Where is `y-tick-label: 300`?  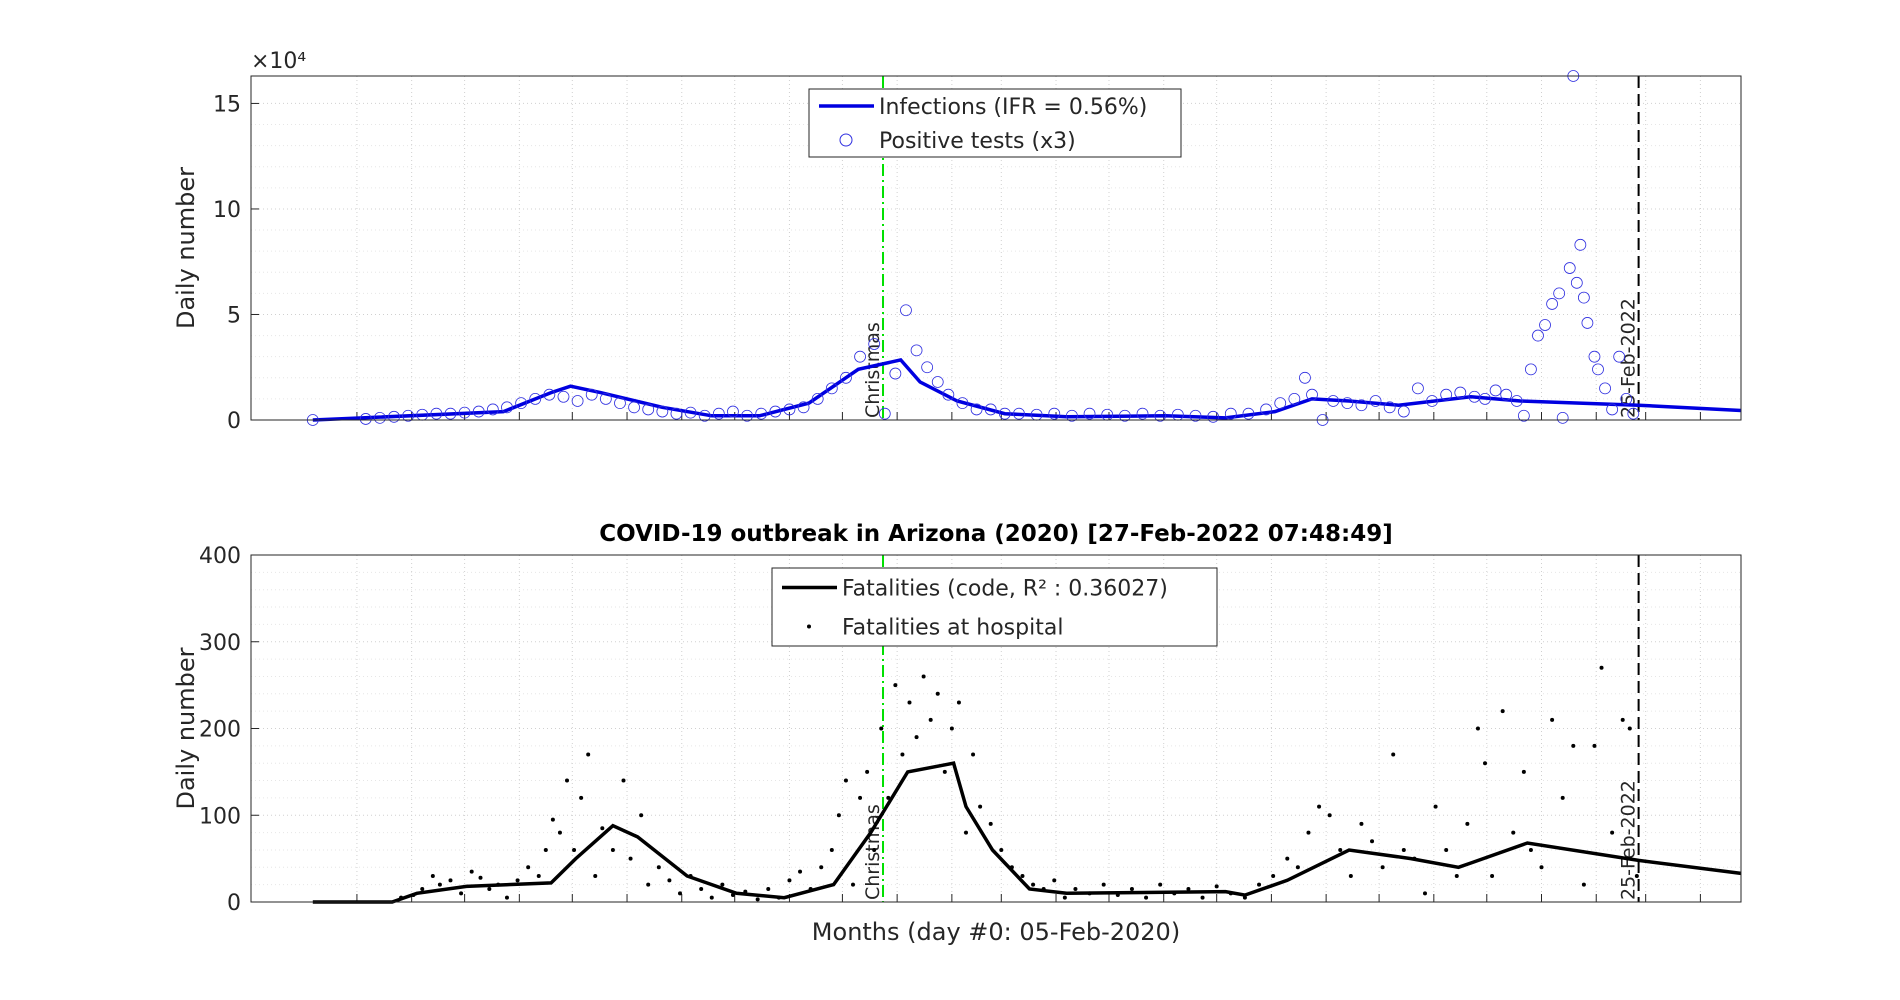 y-tick-label: 300 is located at coordinates (220, 643).